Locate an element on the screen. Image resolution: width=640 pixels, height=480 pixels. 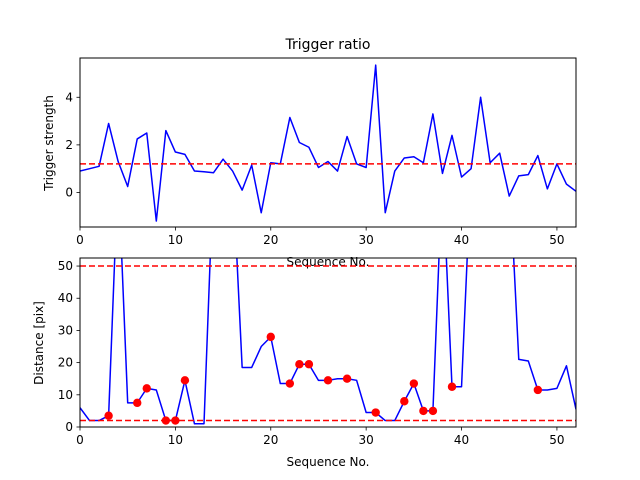
bottom-chart-x-tick-label-4: 40 is located at coordinates (461, 440).